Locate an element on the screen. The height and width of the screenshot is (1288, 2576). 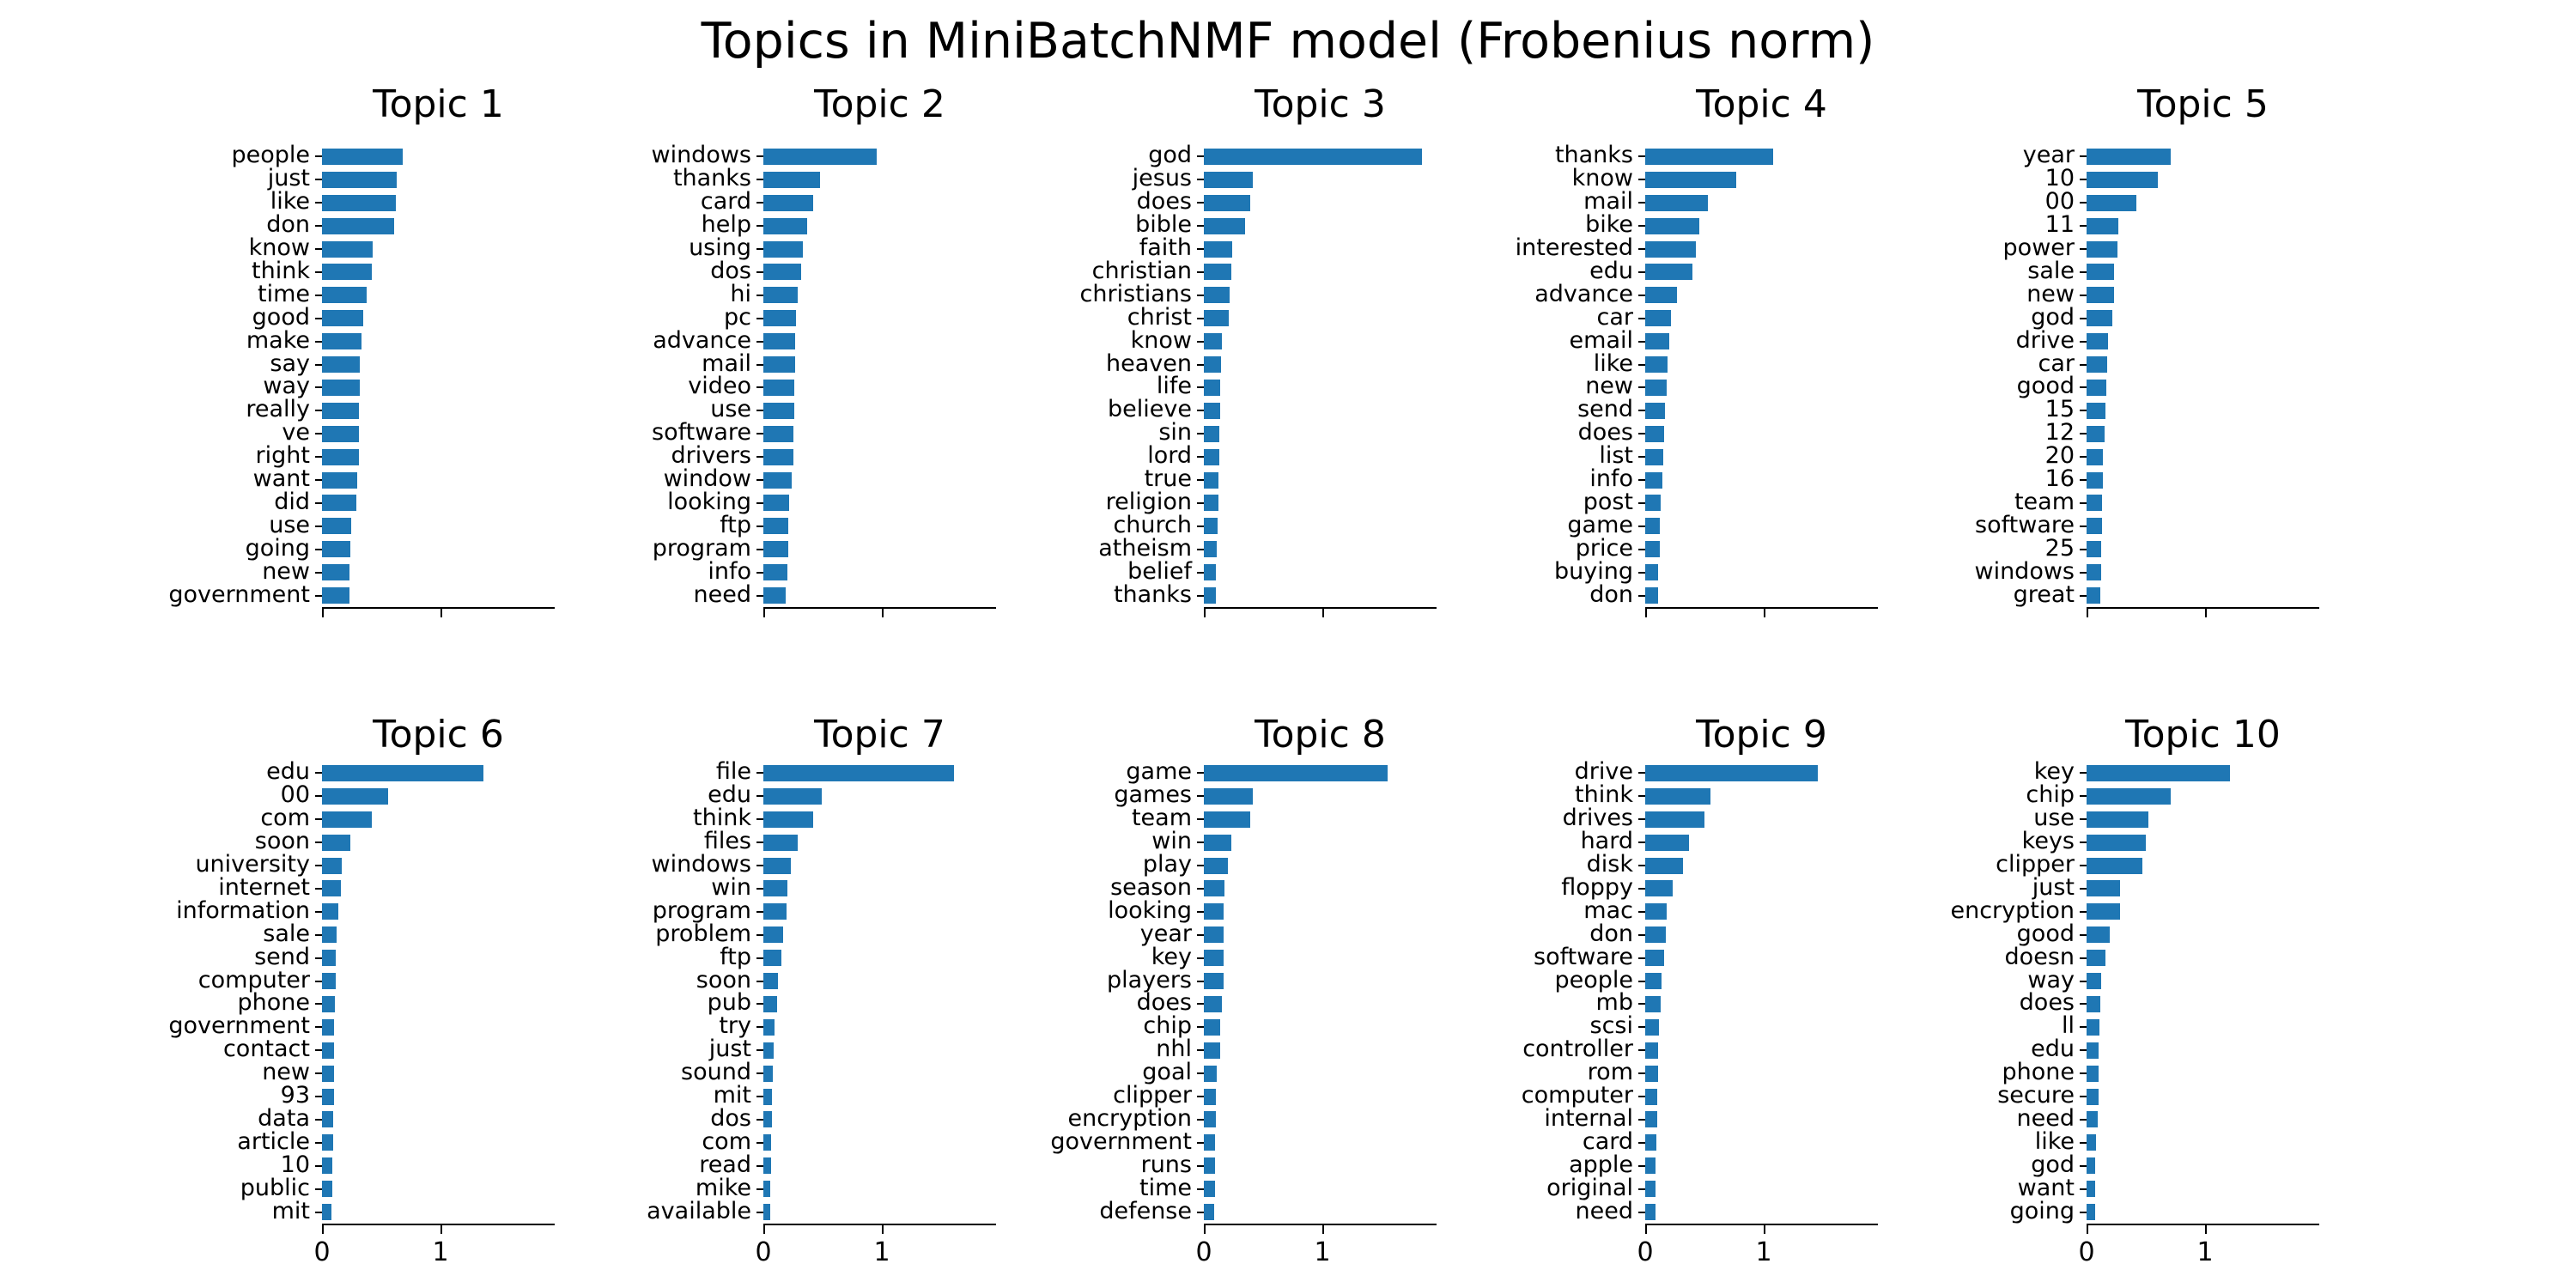
y-tick-word-label: does is located at coordinates (2047, 1003).